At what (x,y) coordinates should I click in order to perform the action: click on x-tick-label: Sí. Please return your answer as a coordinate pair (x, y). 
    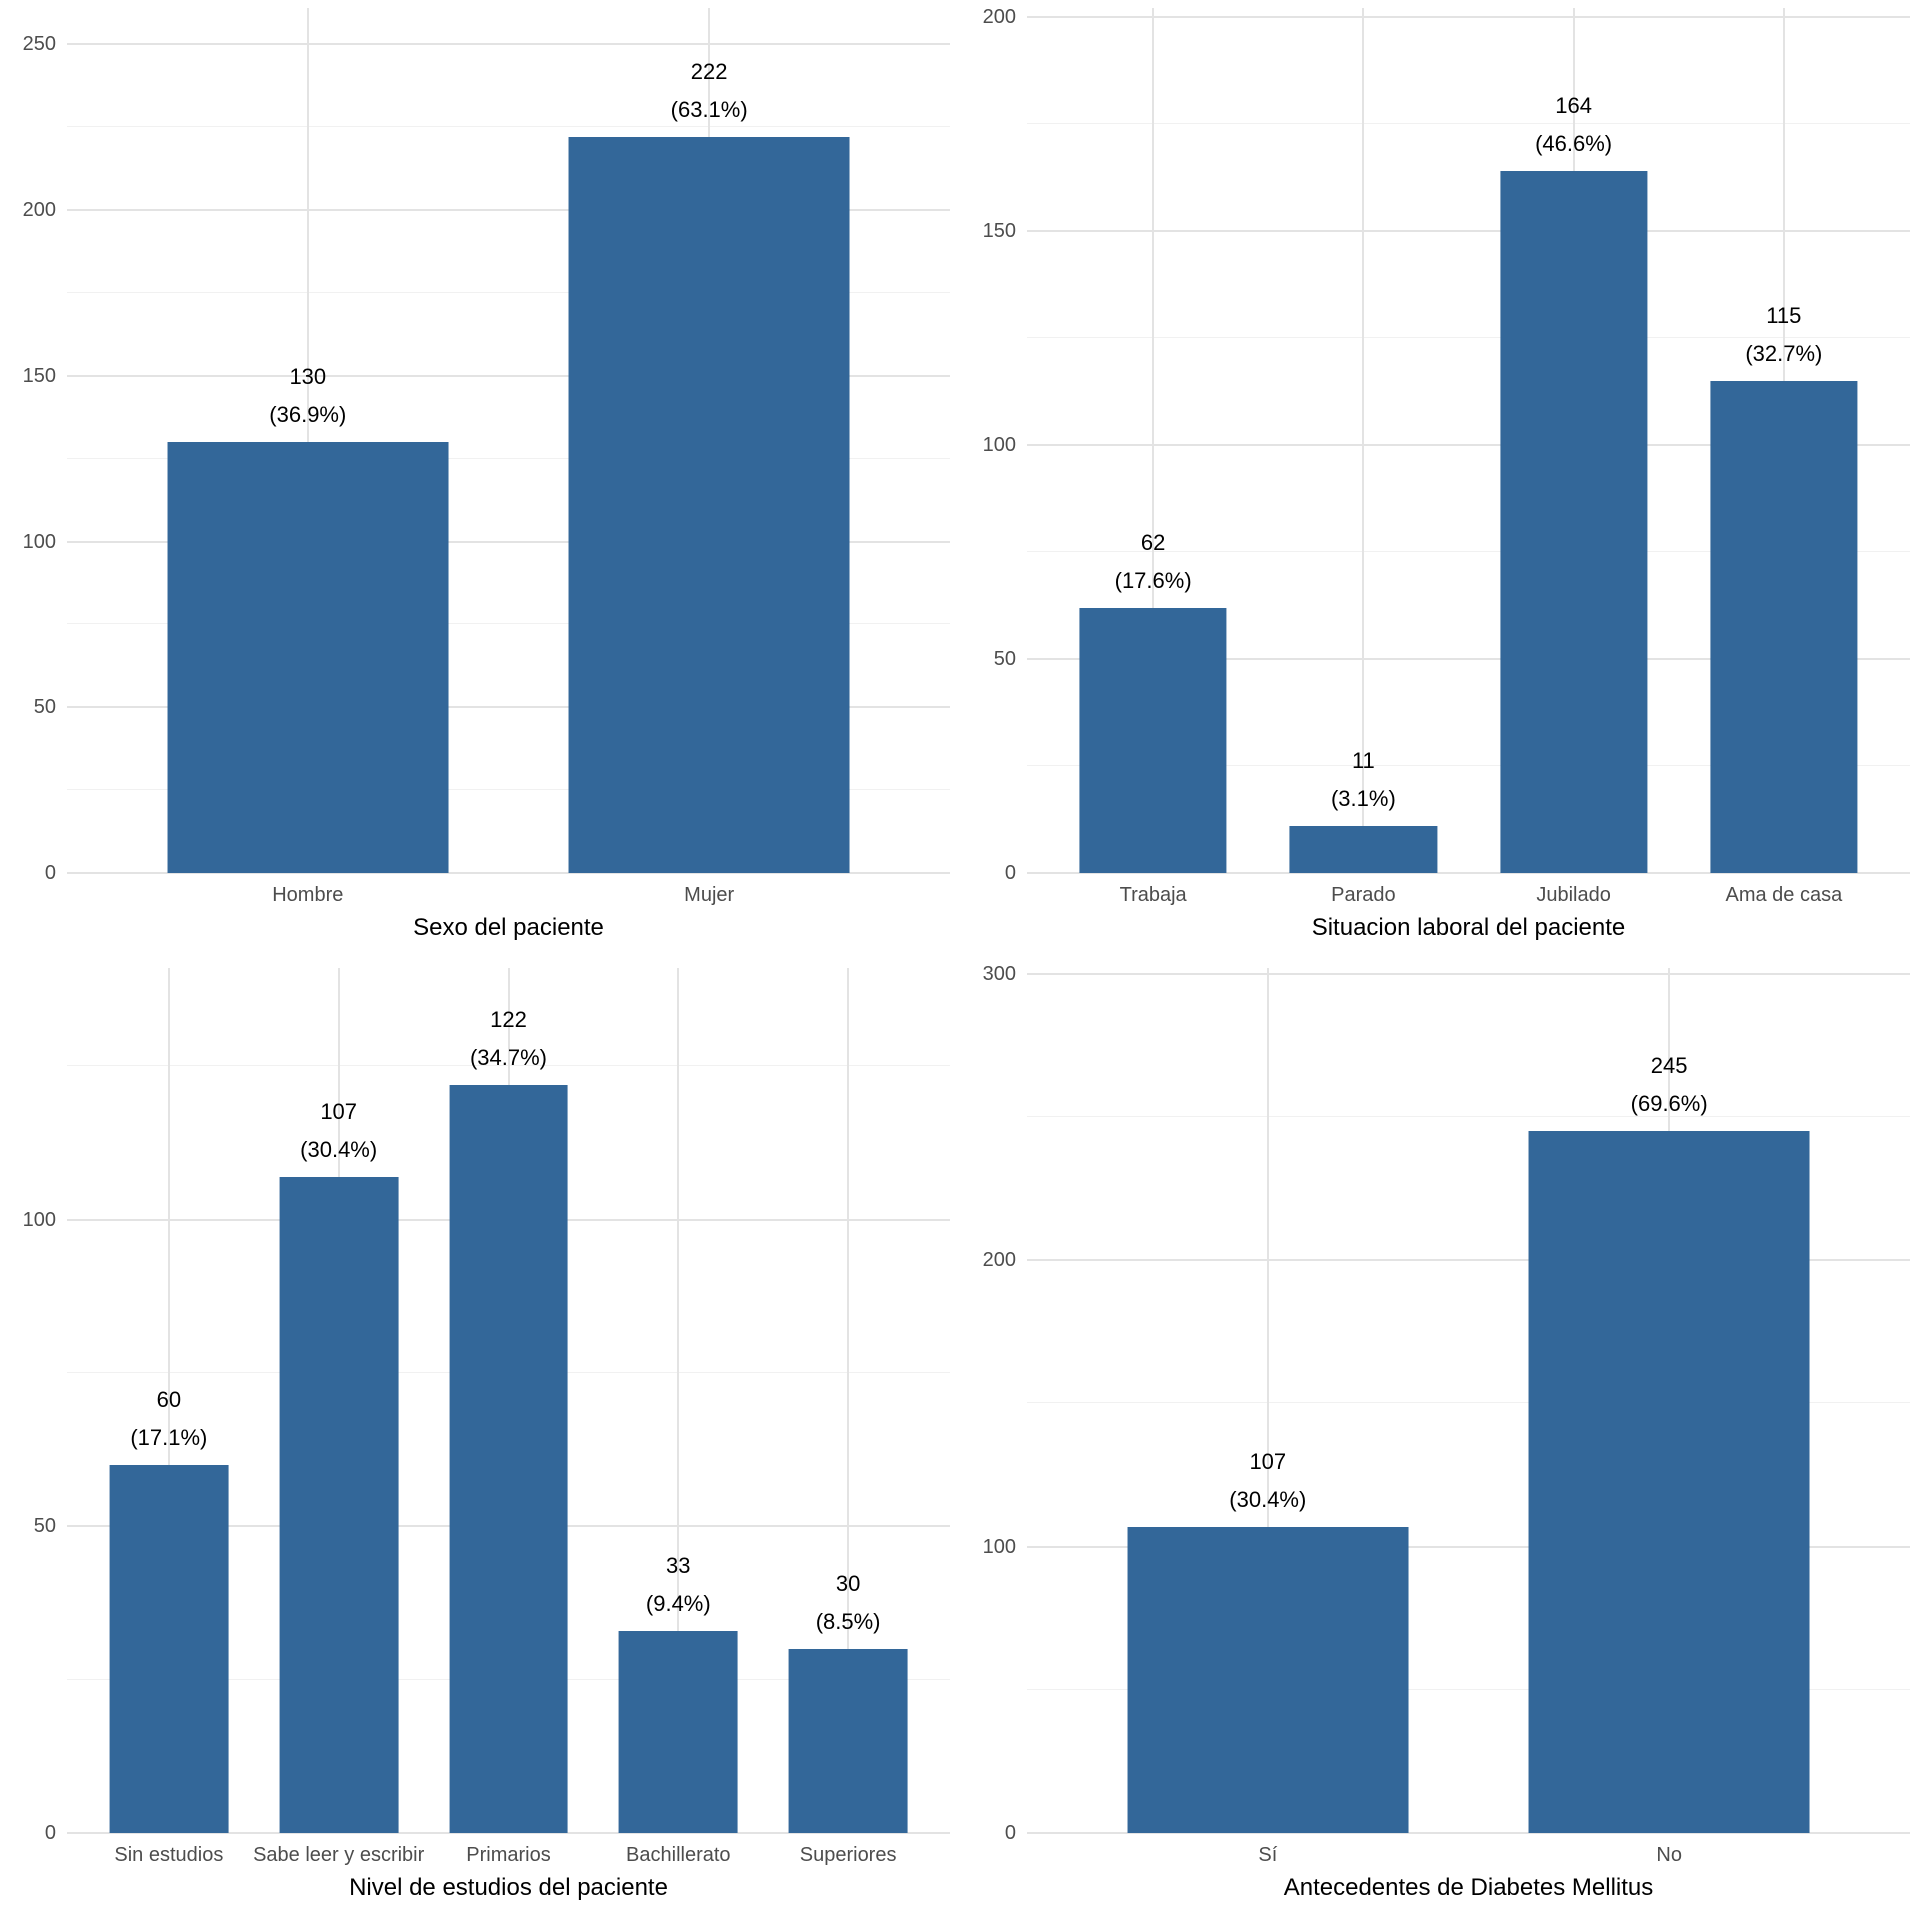
    Looking at the image, I should click on (1268, 1855).